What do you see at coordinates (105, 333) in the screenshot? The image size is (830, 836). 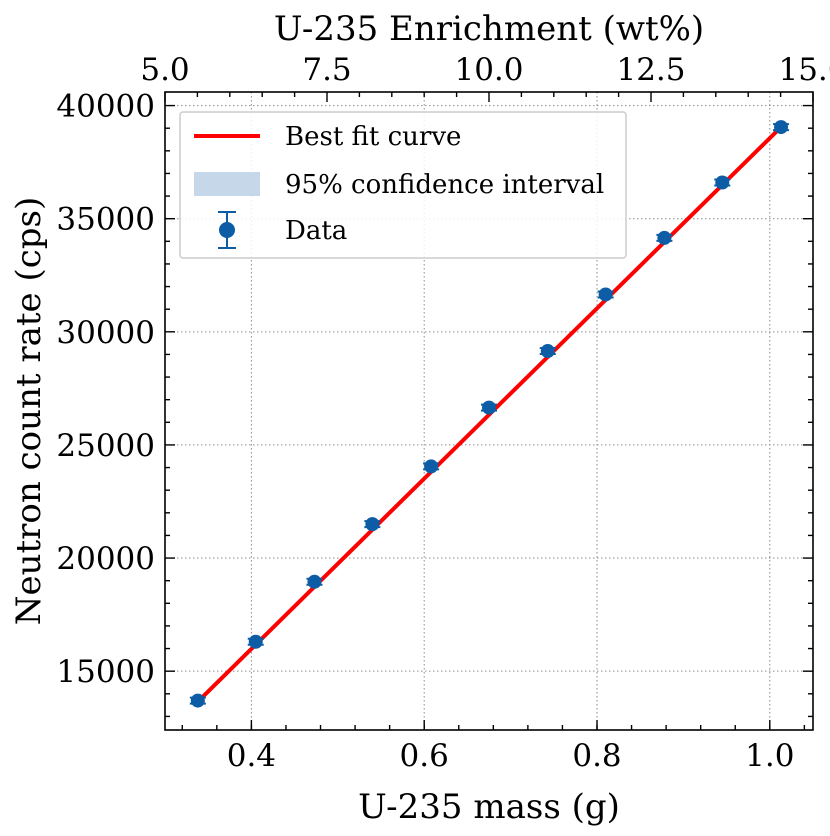 I see `y-tick-label: 30000` at bounding box center [105, 333].